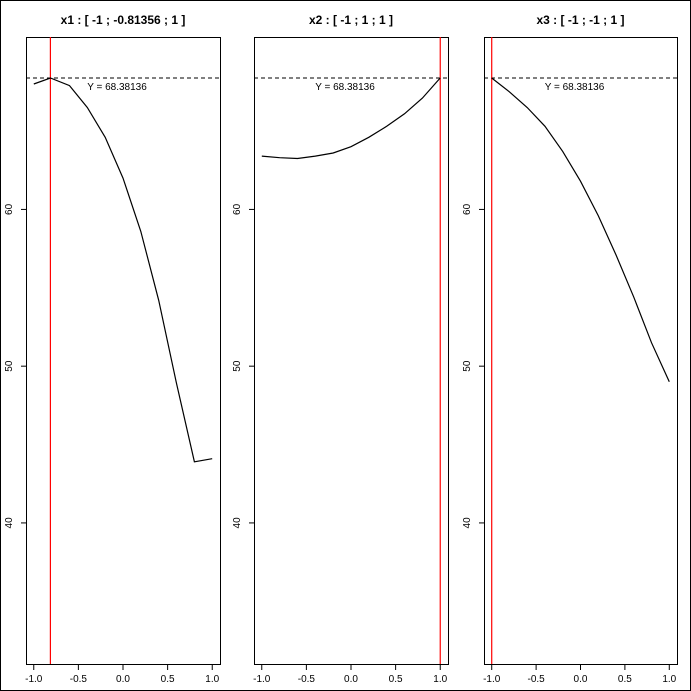 The height and width of the screenshot is (691, 691). Describe the element at coordinates (580, 20) in the screenshot. I see `panel-title: x3 : [ -1 ; -1 ; 1 ]` at that location.